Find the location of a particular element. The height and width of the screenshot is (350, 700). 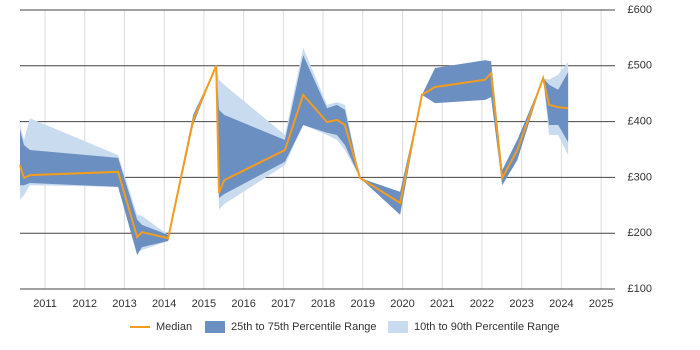

y-tick-label: £100 is located at coordinates (640, 289).